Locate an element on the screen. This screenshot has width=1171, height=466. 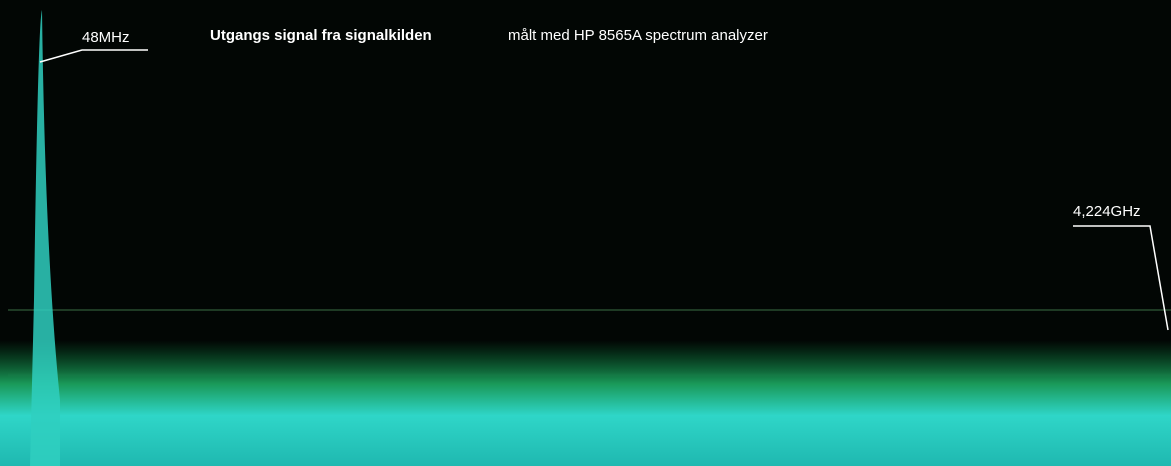
carrier-peak is located at coordinates (45, 238).